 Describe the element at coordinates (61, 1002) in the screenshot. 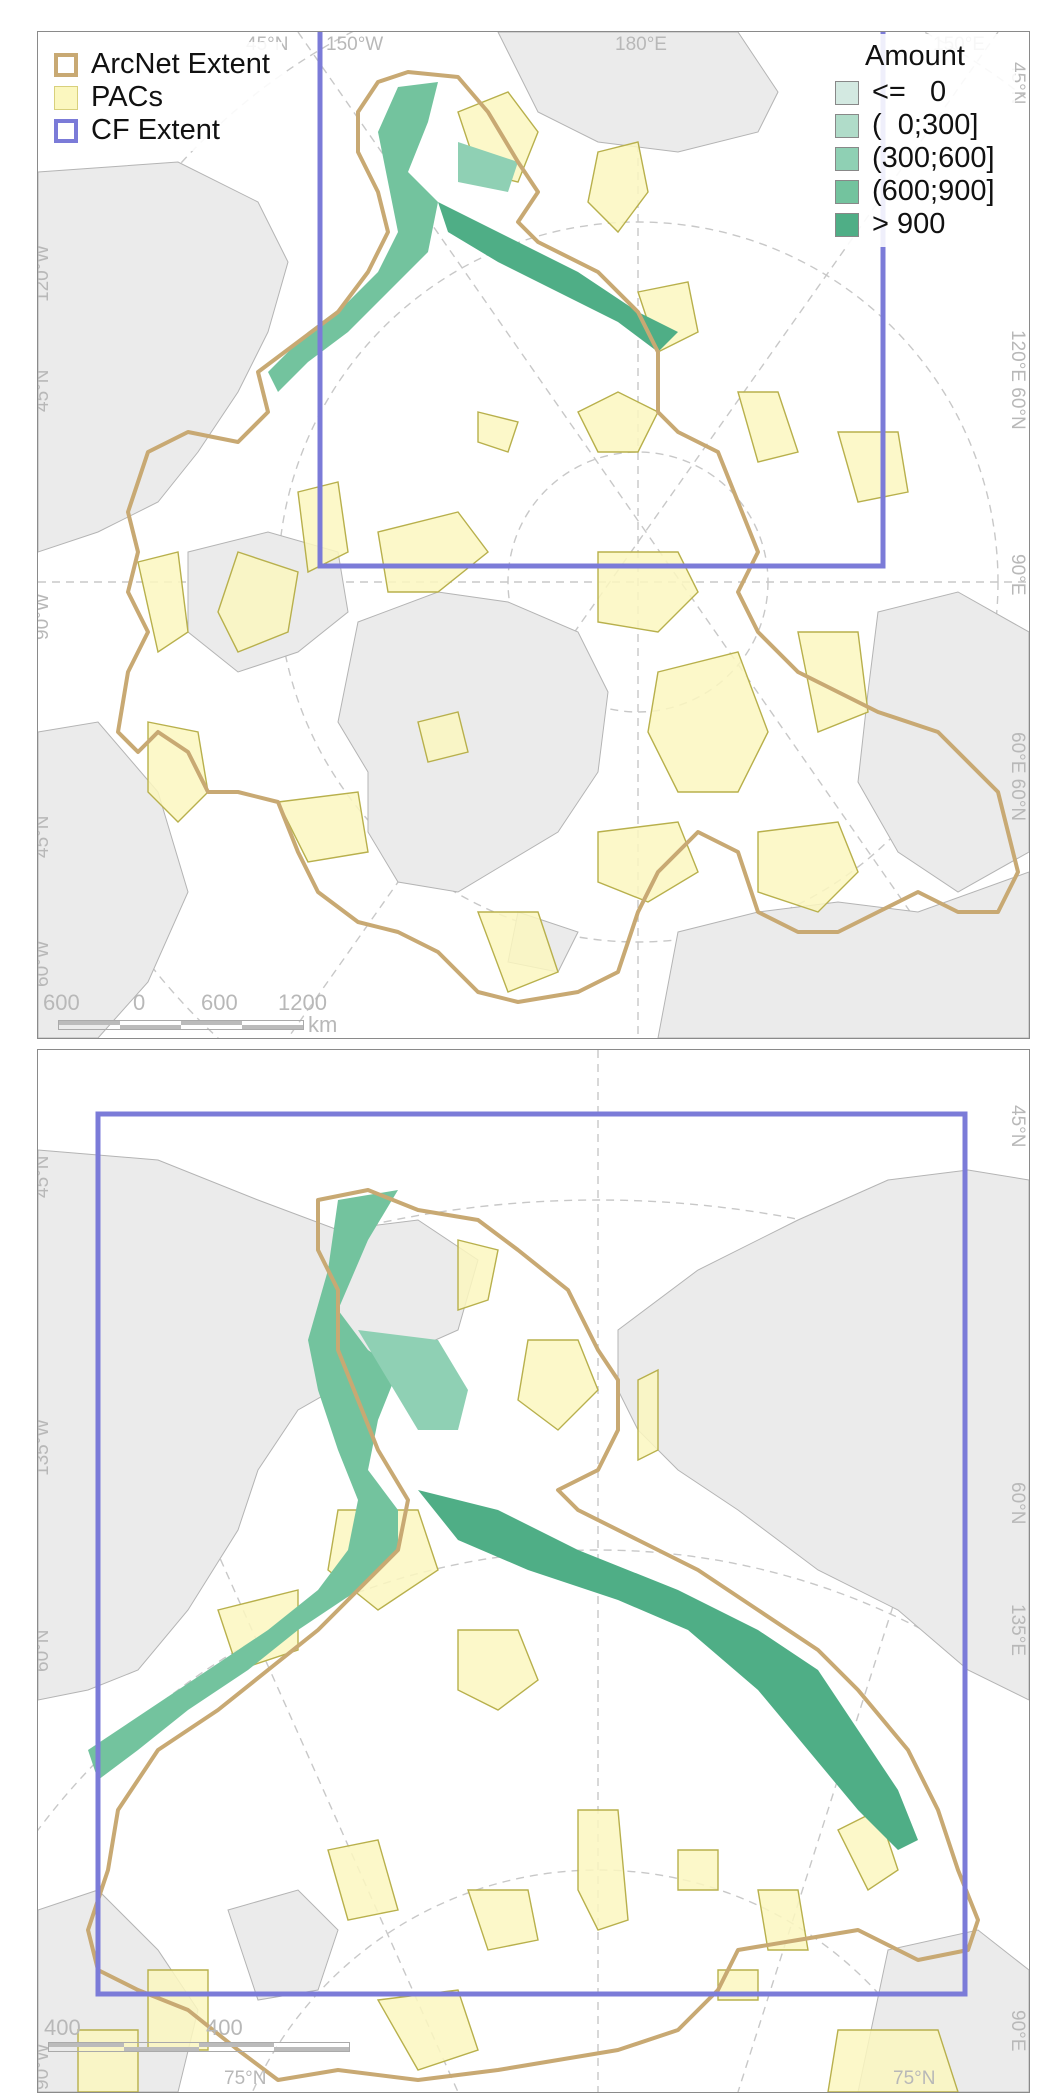

I see `scale-tick-1: 600` at that location.